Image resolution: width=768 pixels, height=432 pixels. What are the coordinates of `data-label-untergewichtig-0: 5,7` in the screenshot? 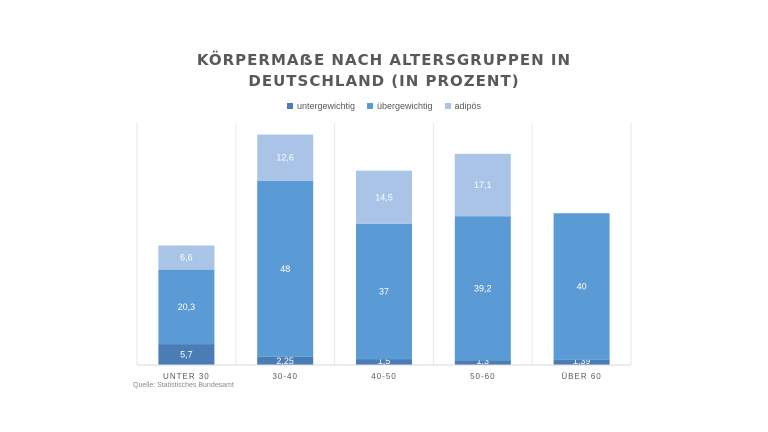 It's located at (186, 355).